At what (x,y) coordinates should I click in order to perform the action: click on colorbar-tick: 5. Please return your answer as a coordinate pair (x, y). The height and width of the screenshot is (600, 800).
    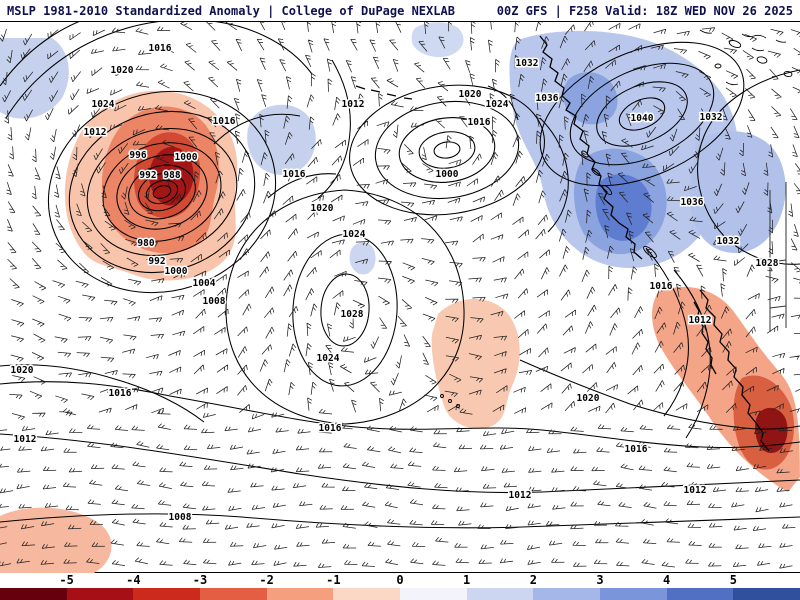
    Looking at the image, I should click on (733, 580).